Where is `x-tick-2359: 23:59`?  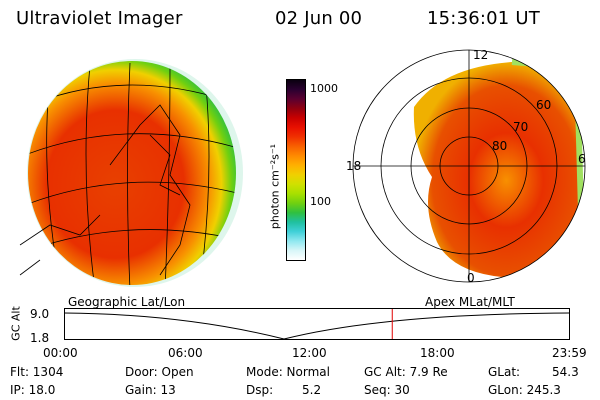
x-tick-2359: 23:59 is located at coordinates (569, 353).